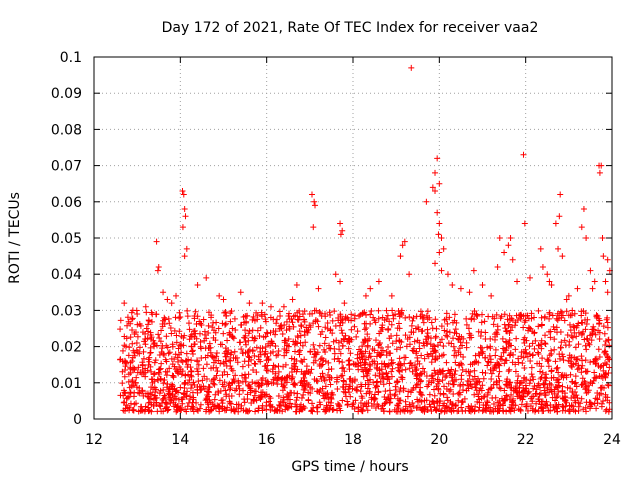 This screenshot has height=480, width=640. I want to click on y-axis-label: ROTI / TECUs, so click(15, 238).